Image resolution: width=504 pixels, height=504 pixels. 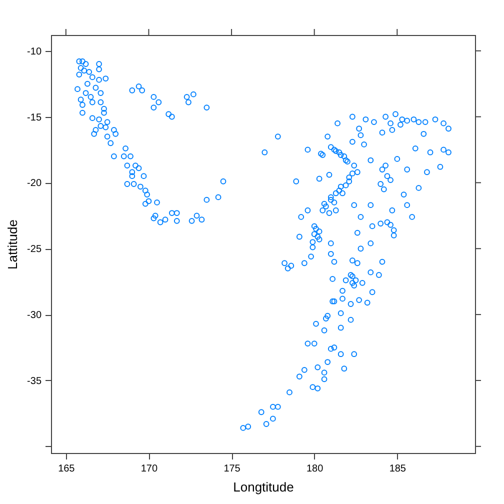 What do you see at coordinates (34, 381) in the screenshot?
I see `y-tick-label: -35` at bounding box center [34, 381].